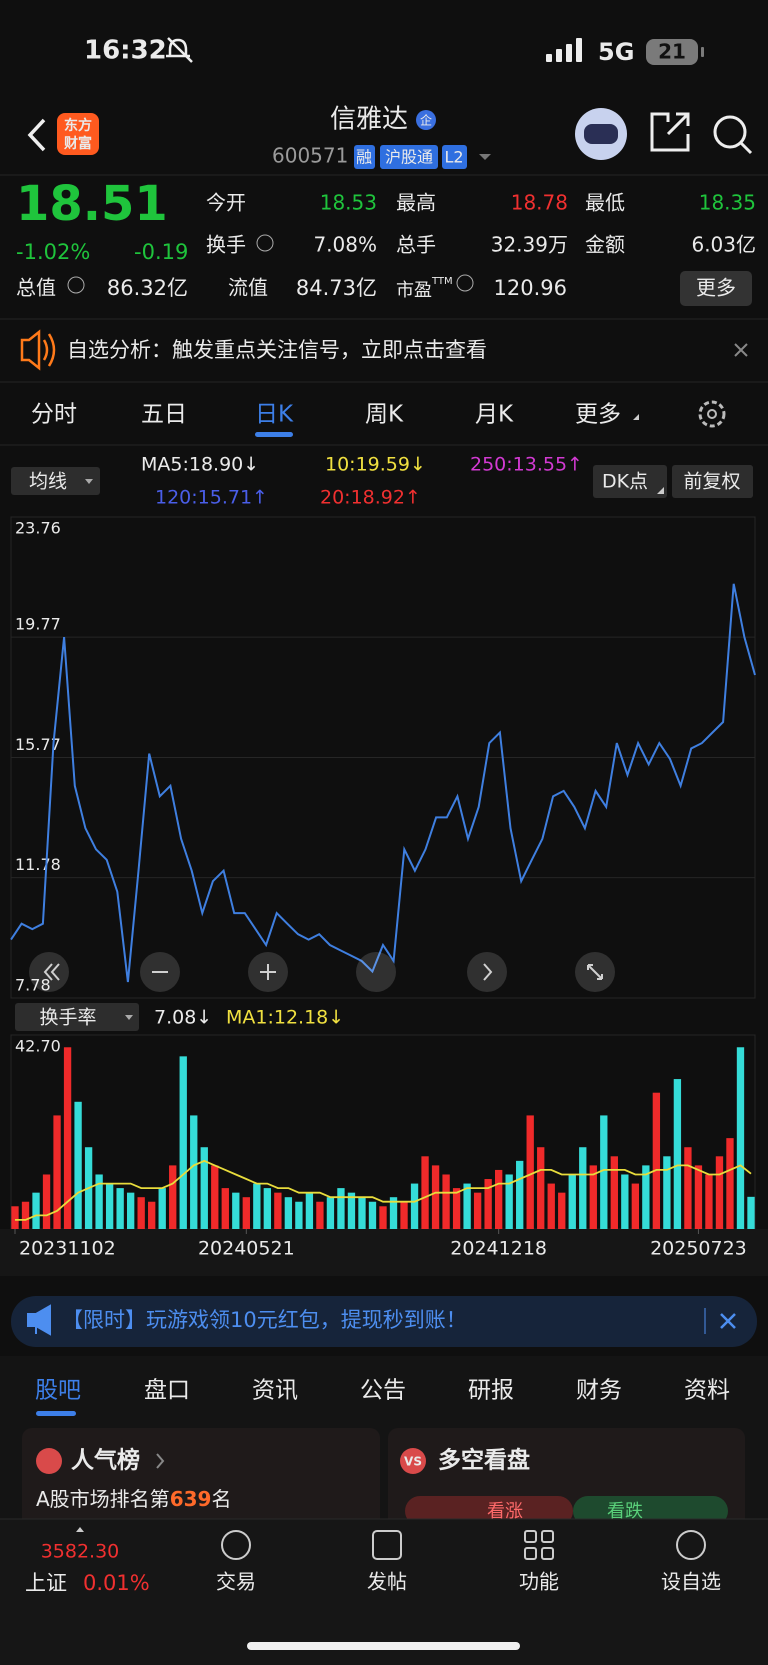  Describe the element at coordinates (723, 245) in the screenshot. I see `field-value: 6.03亿` at that location.